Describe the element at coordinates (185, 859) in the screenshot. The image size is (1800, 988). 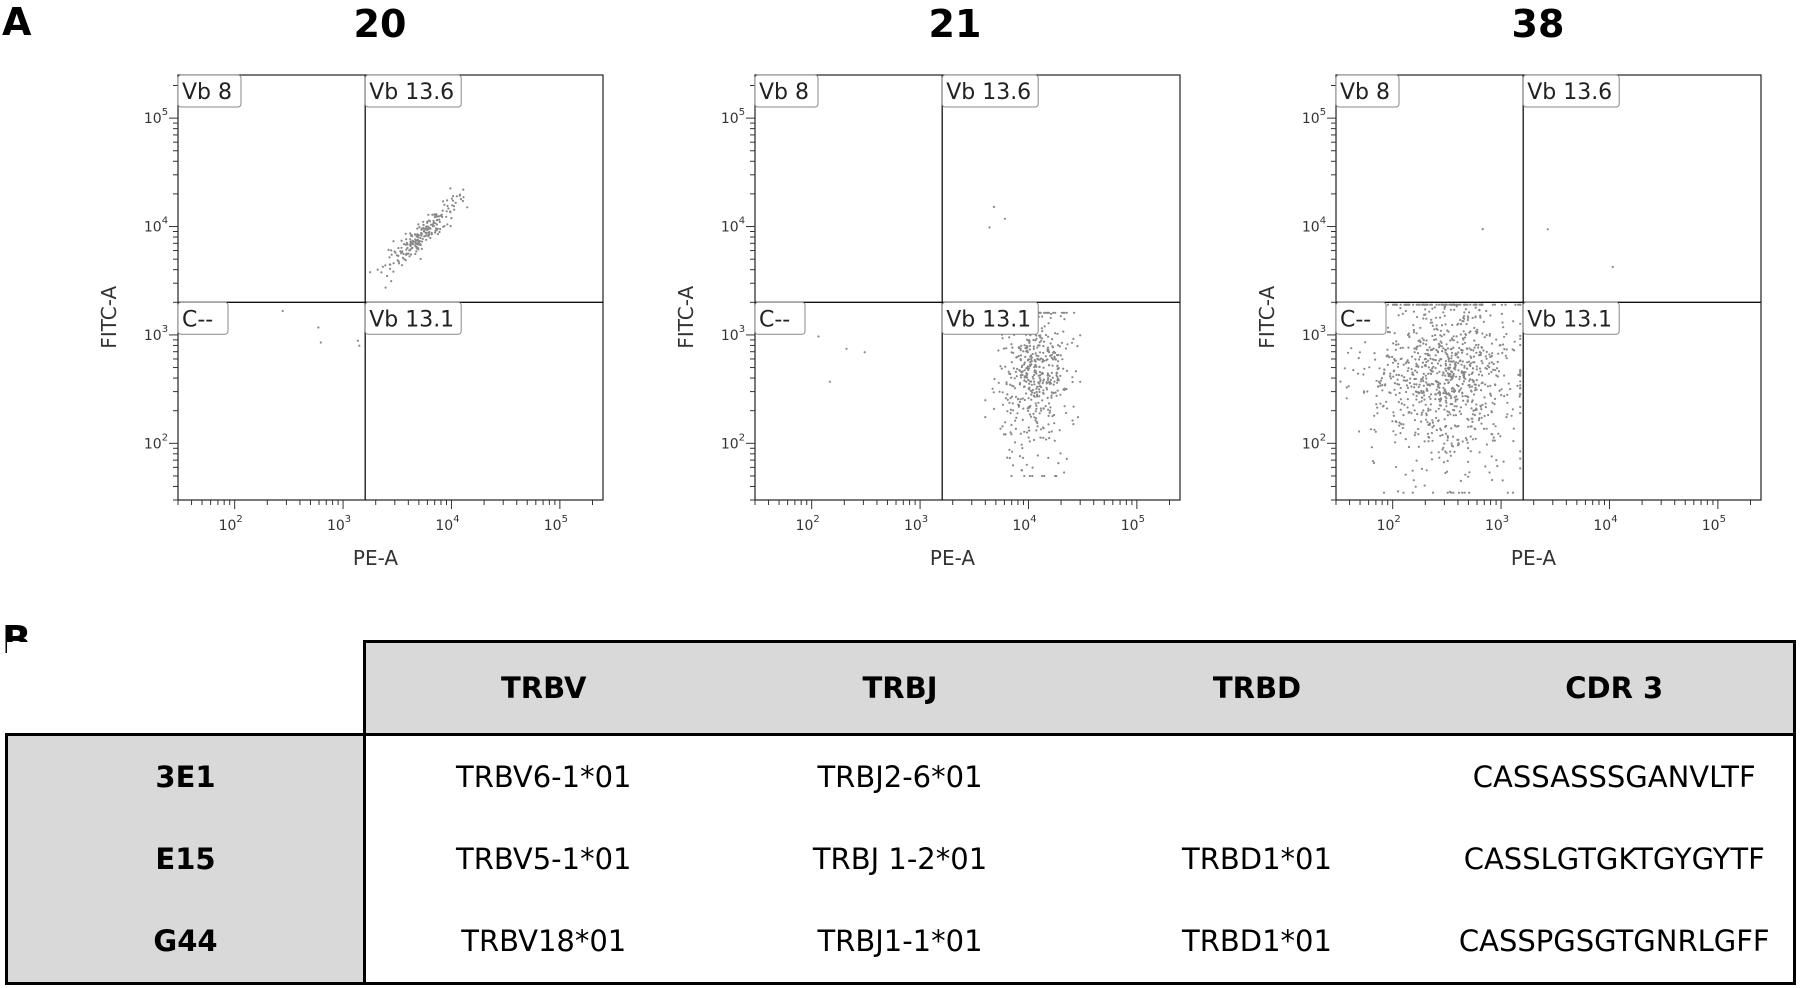
I see `row-label-e15: E15` at that location.